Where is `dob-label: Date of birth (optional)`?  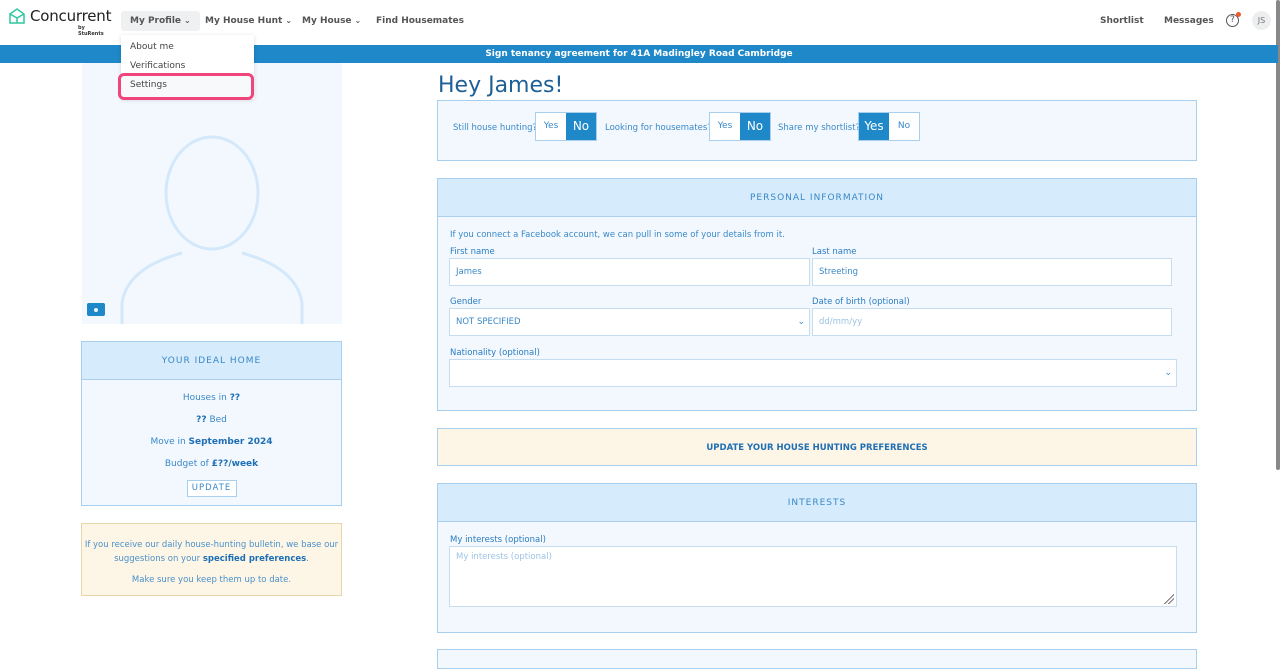 dob-label: Date of birth (optional) is located at coordinates (861, 302).